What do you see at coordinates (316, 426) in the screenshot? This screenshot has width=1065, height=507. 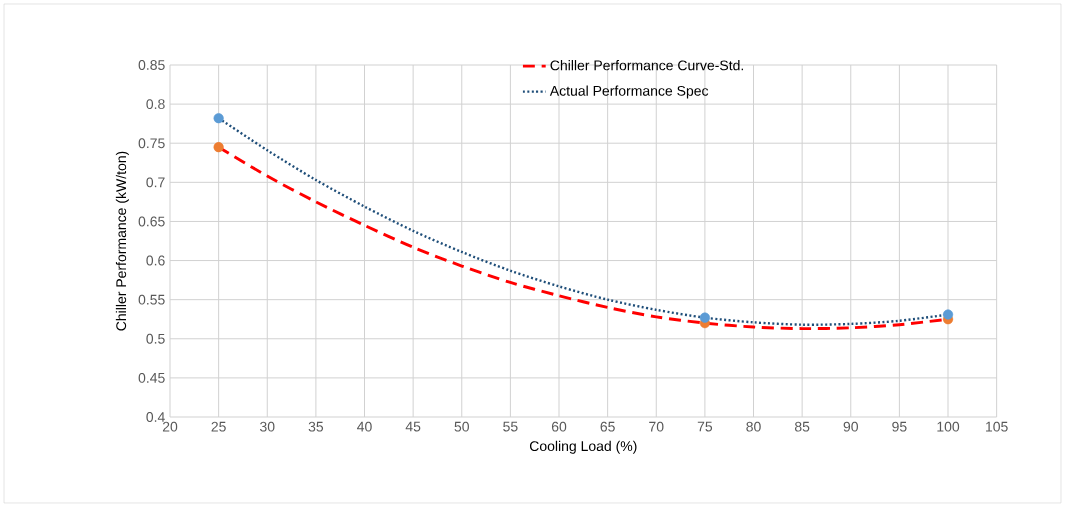 I see `x-tick-label: 35` at bounding box center [316, 426].